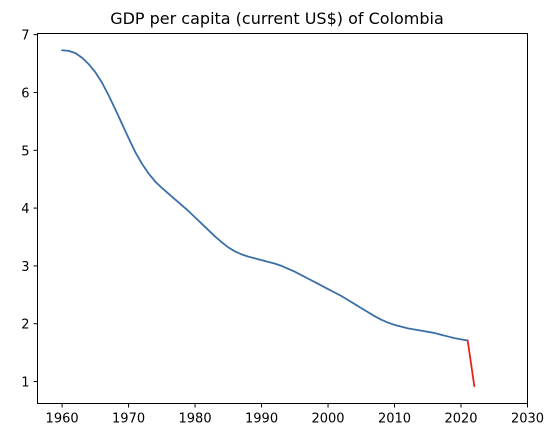 This screenshot has width=552, height=435. I want to click on y-tick-label: 7, so click(25, 36).